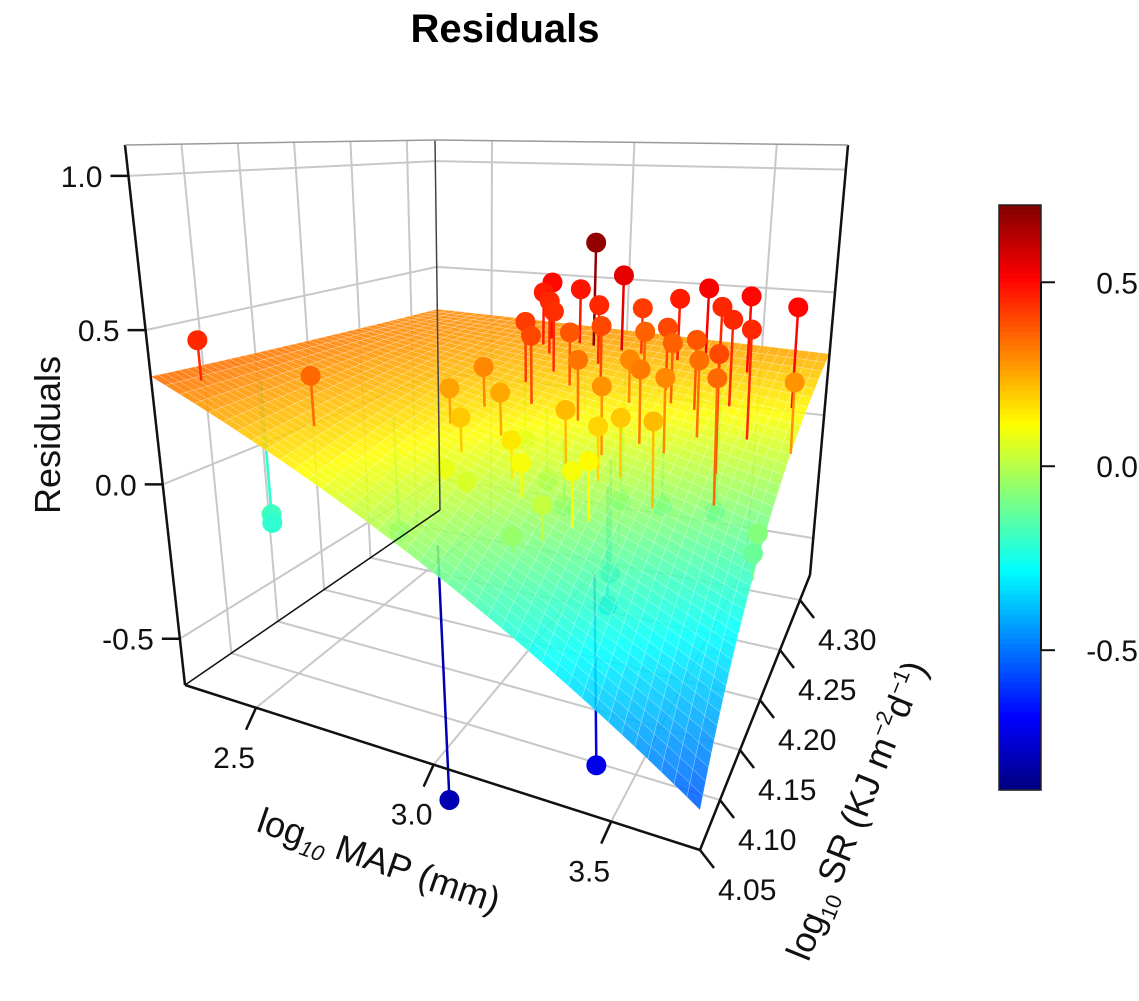  I want to click on x-axis-line, so click(442, 767).